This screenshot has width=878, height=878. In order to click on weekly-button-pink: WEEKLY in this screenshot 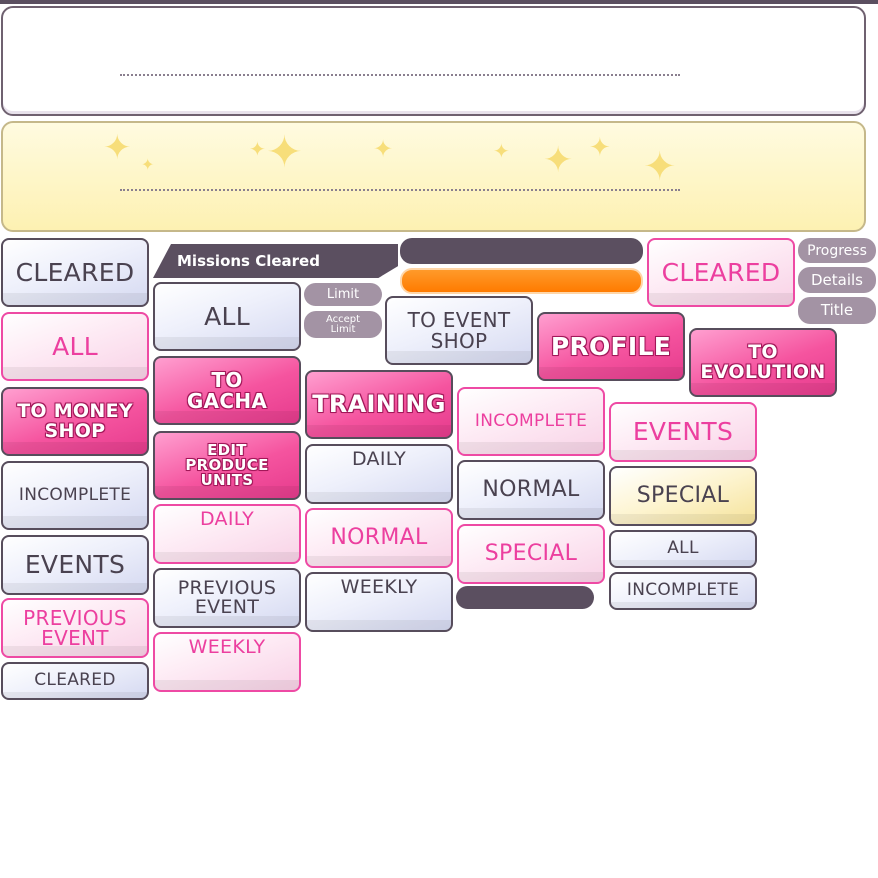, I will do `click(227, 662)`.